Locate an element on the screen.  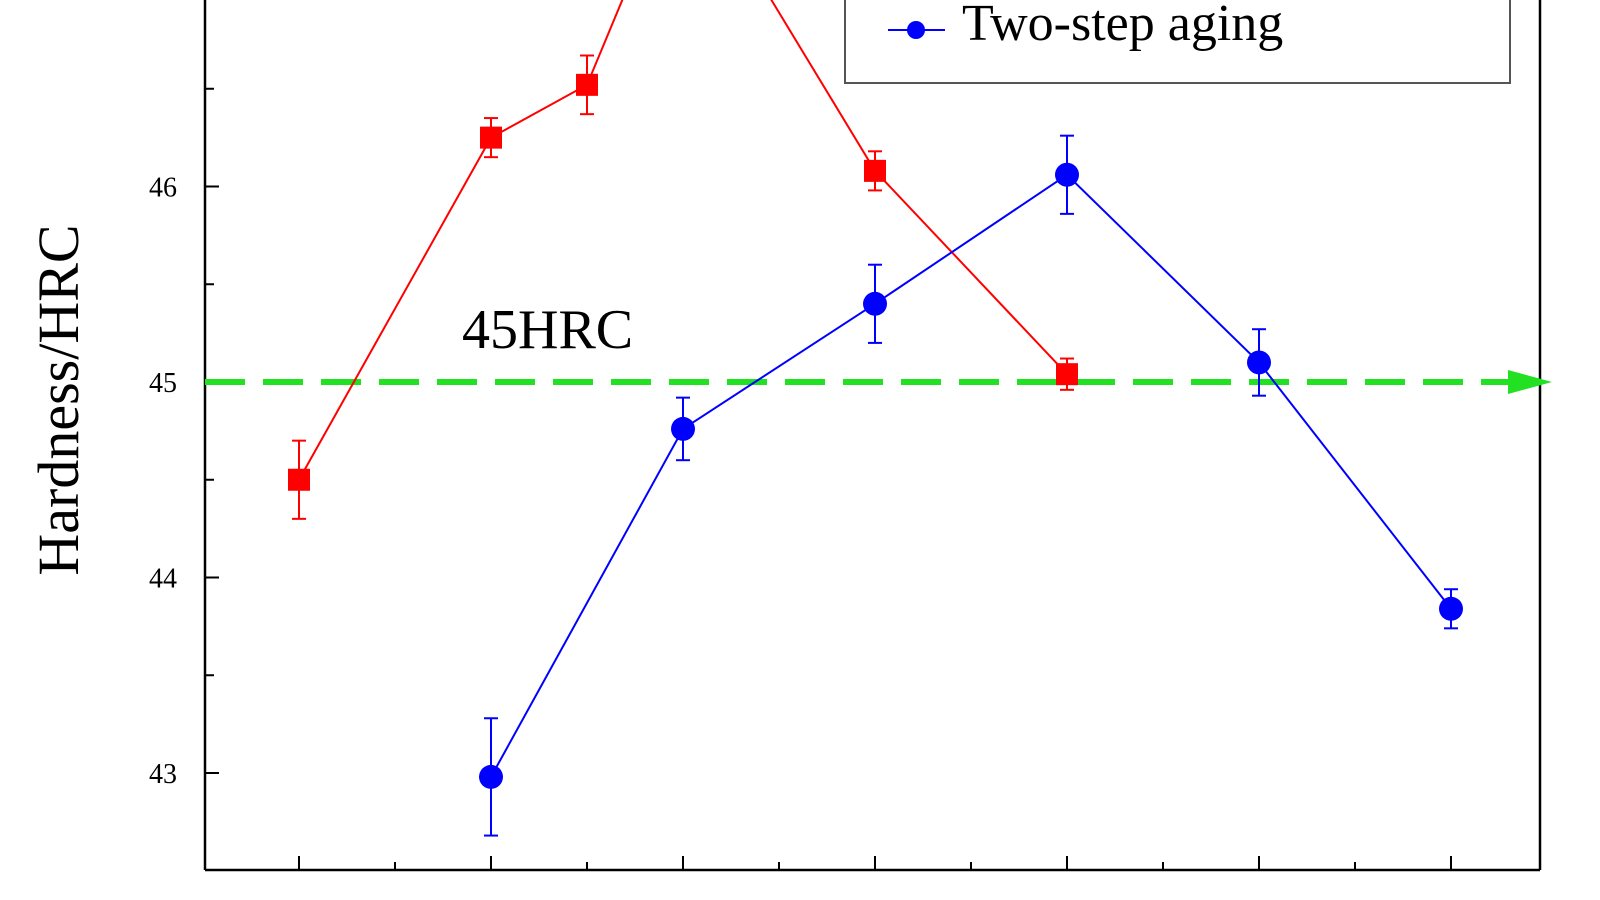
y-tick-label: 46 is located at coordinates (163, 188).